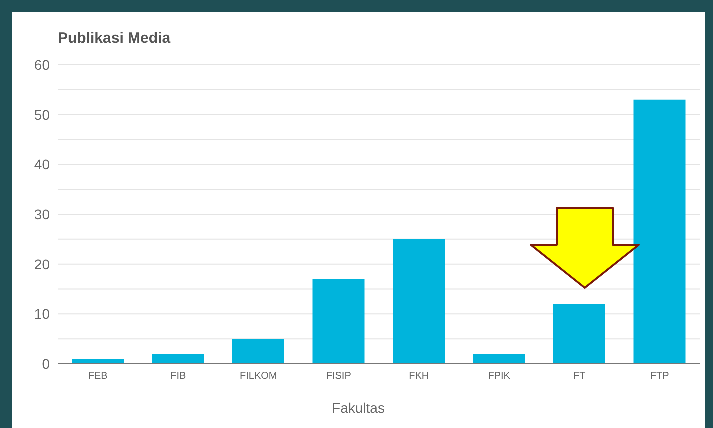 This screenshot has height=428, width=713. What do you see at coordinates (499, 376) in the screenshot?
I see `x-tick-label: FPIK` at bounding box center [499, 376].